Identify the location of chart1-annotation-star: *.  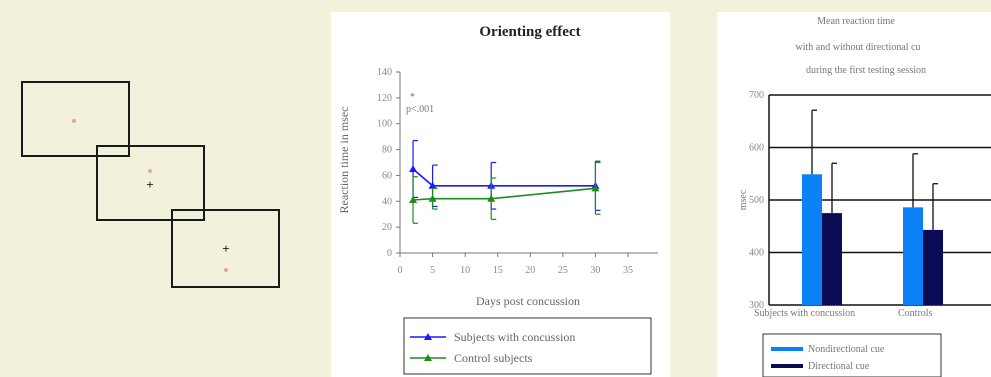
(412, 97).